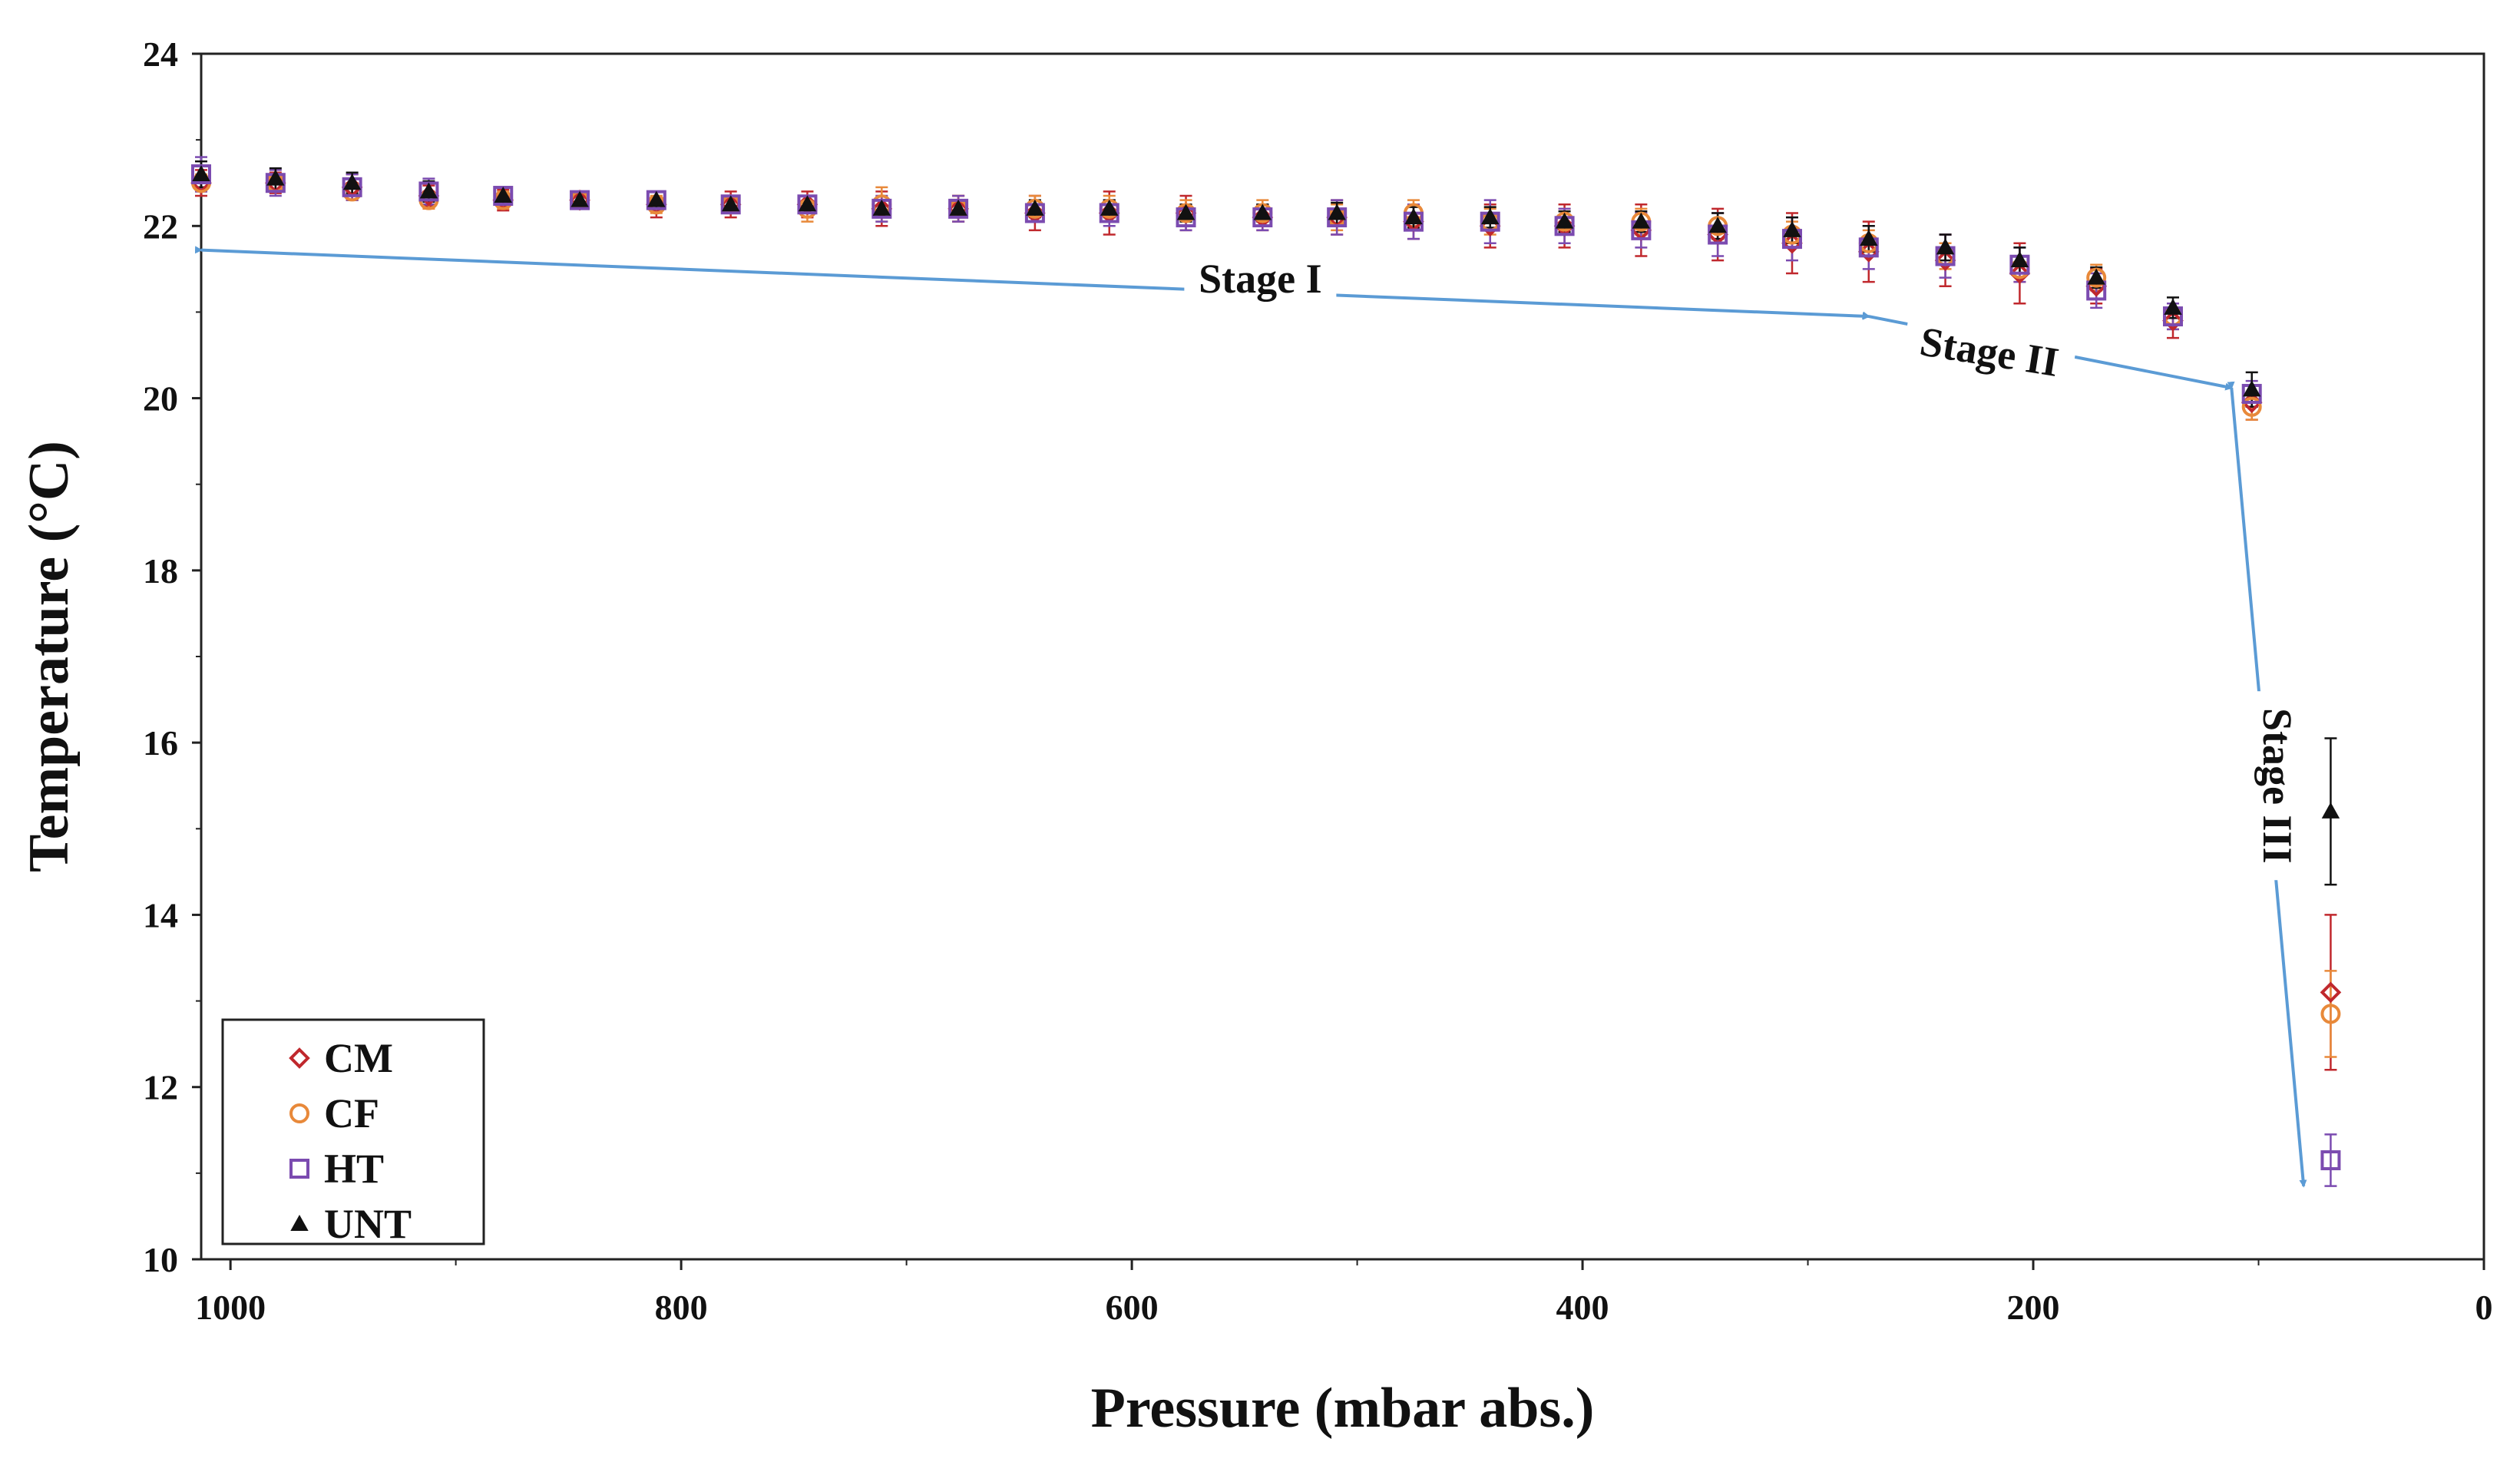 This screenshot has height=1462, width=2520. Describe the element at coordinates (161, 1260) in the screenshot. I see `y-tick-label: 10` at that location.